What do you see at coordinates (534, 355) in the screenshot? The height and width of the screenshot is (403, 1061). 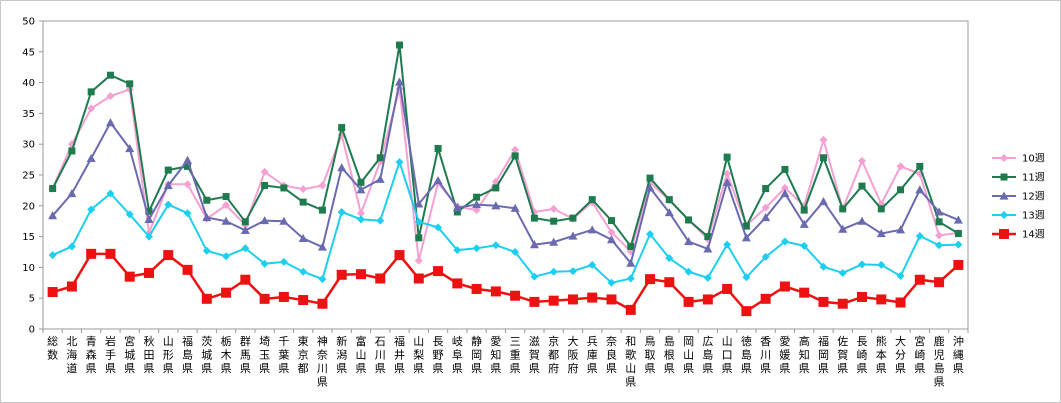 I see `category-label: 滋賀県` at bounding box center [534, 355].